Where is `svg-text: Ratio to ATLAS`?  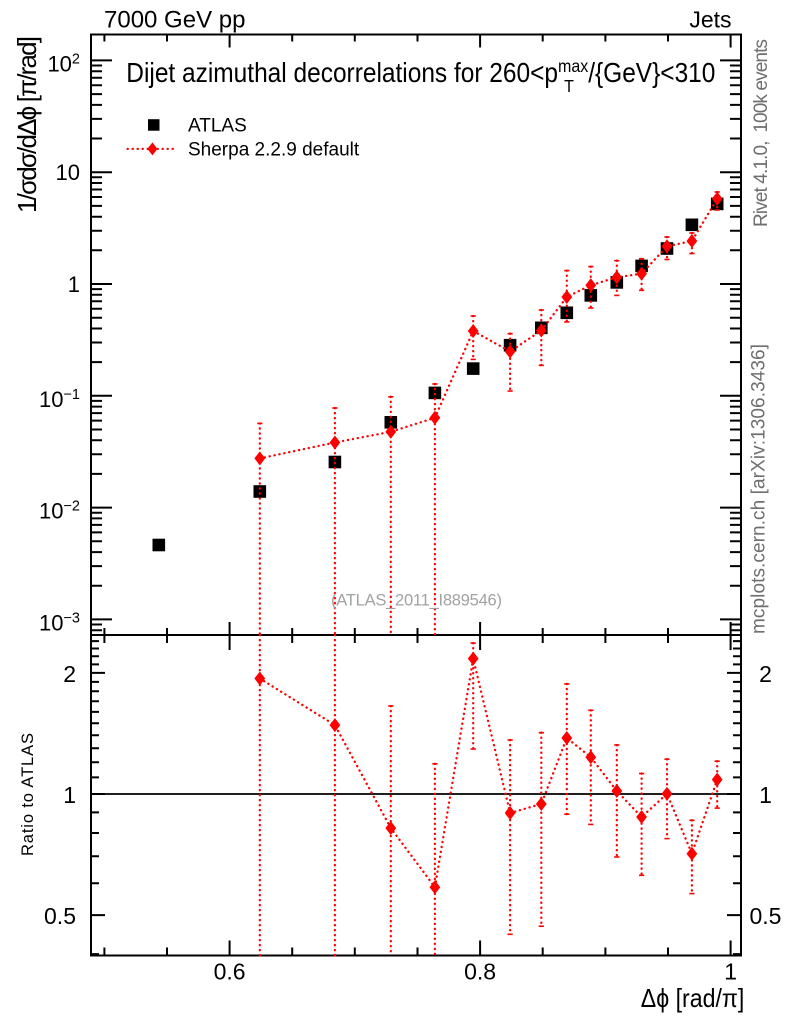 svg-text: Ratio to ATLAS is located at coordinates (28, 794).